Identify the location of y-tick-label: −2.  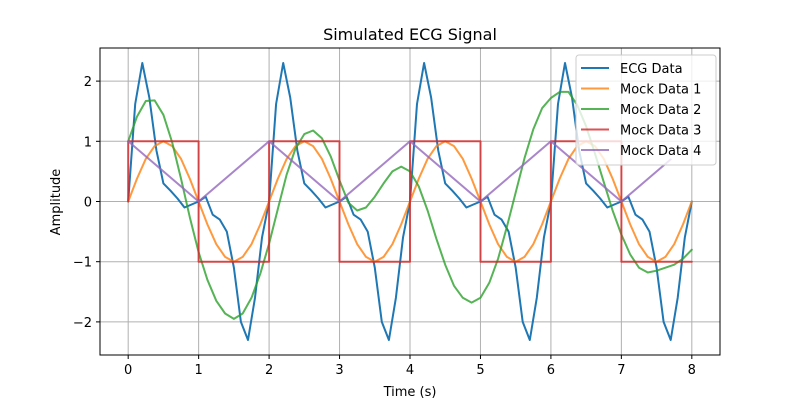
(82, 323).